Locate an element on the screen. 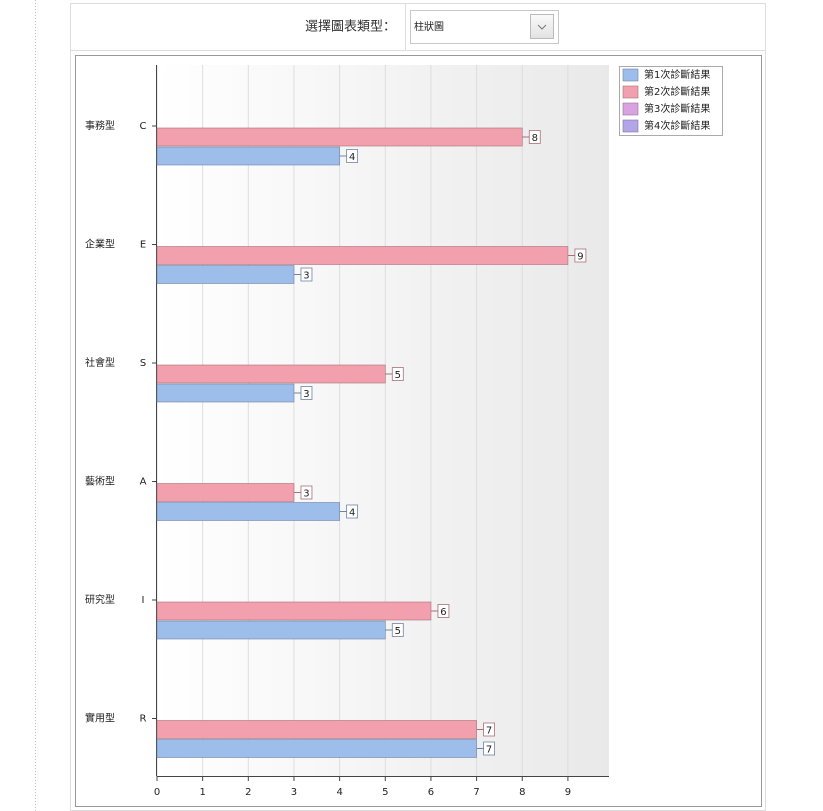  legend-label: 第1次診斷結果 is located at coordinates (677, 74).